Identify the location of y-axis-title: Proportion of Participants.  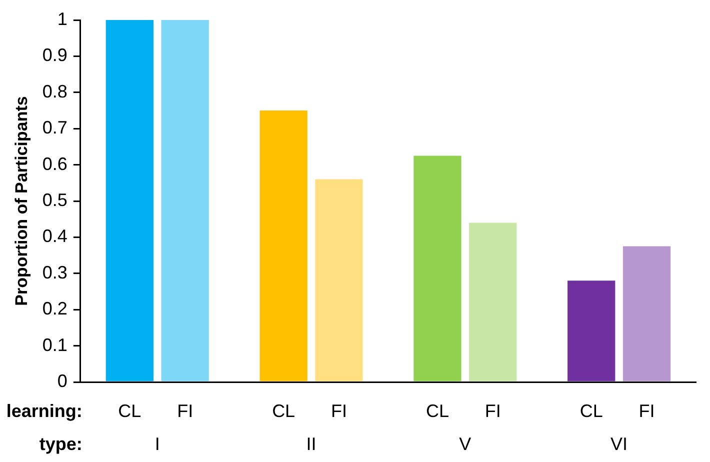
(21, 201).